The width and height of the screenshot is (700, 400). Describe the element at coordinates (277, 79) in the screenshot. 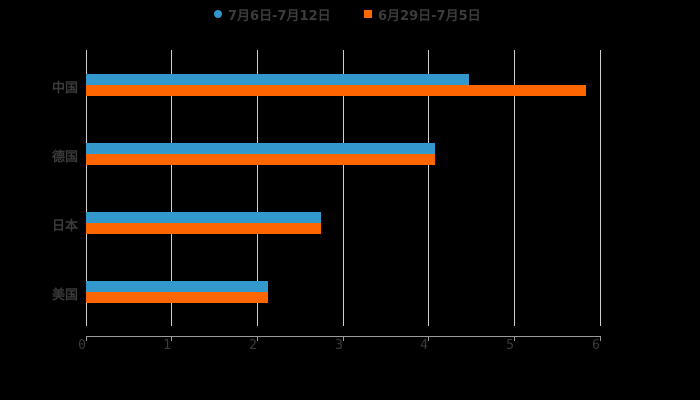

I see `bar-china-week-jul6` at that location.